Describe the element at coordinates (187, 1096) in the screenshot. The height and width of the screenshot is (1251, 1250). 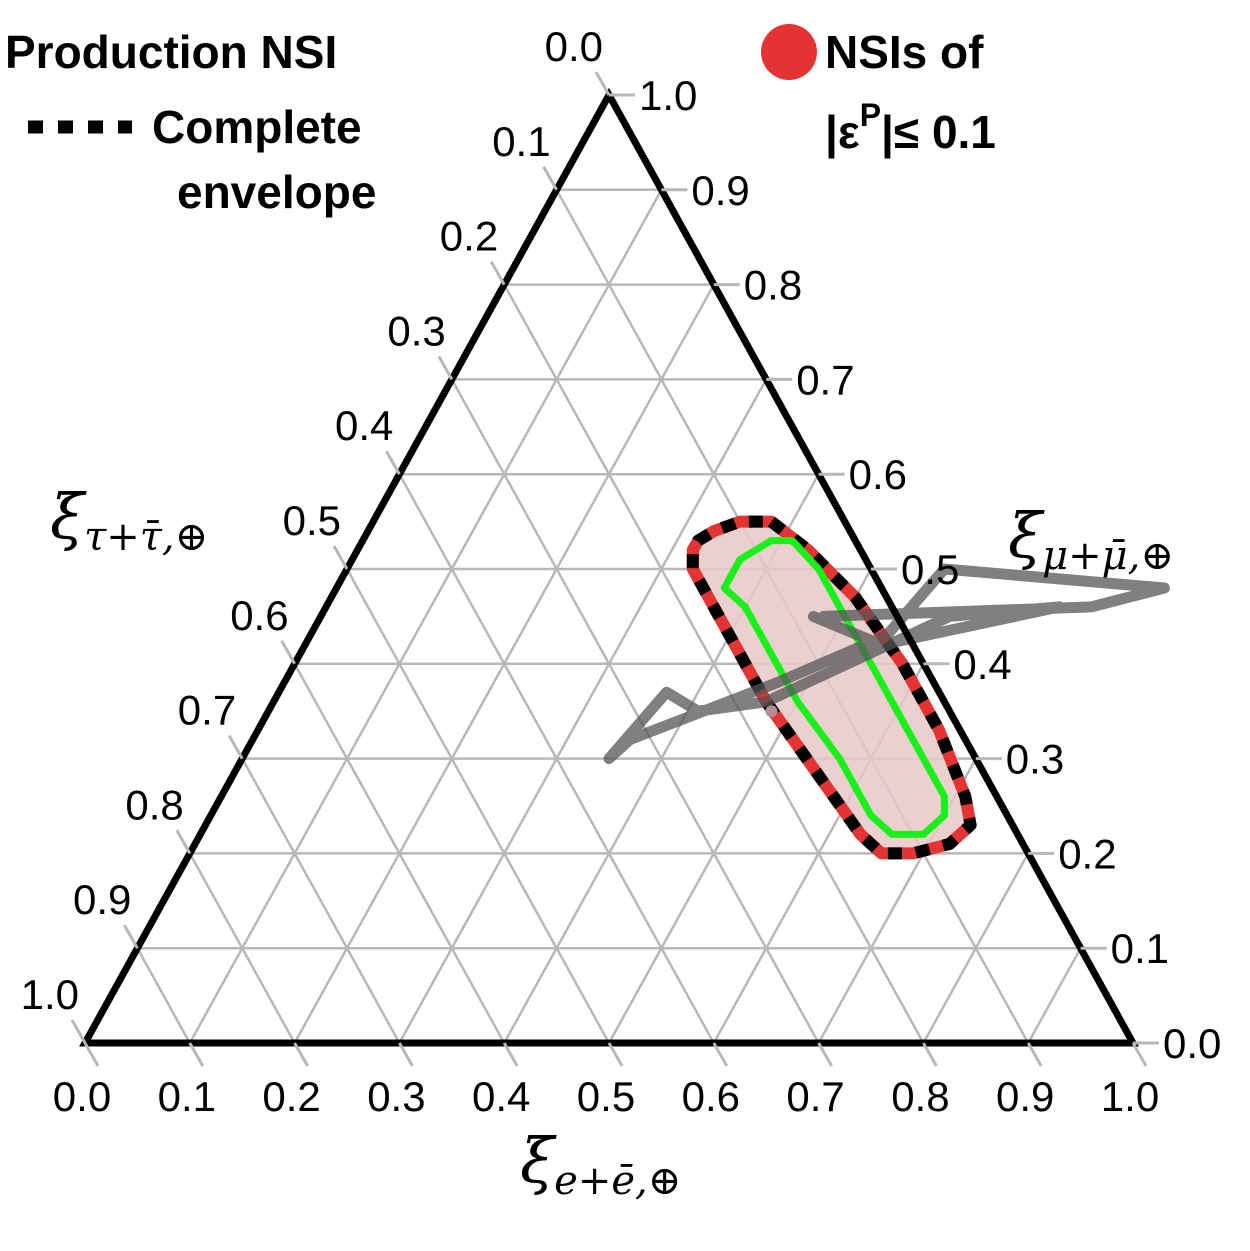
I see `tick-label-bottom-1: 0.1` at that location.